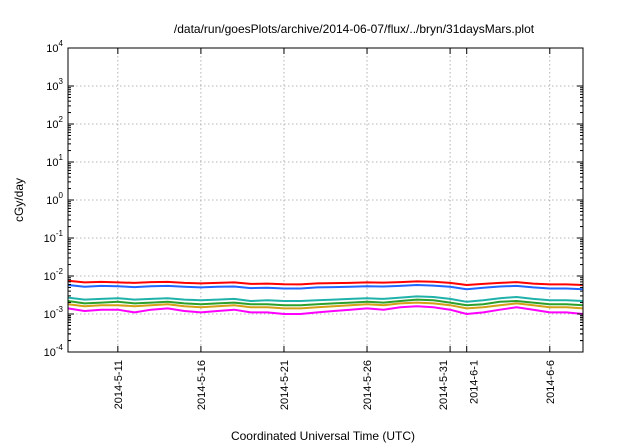 The height and width of the screenshot is (448, 640). What do you see at coordinates (475, 382) in the screenshot?
I see `x-tick-label: 2014-6-1` at bounding box center [475, 382].